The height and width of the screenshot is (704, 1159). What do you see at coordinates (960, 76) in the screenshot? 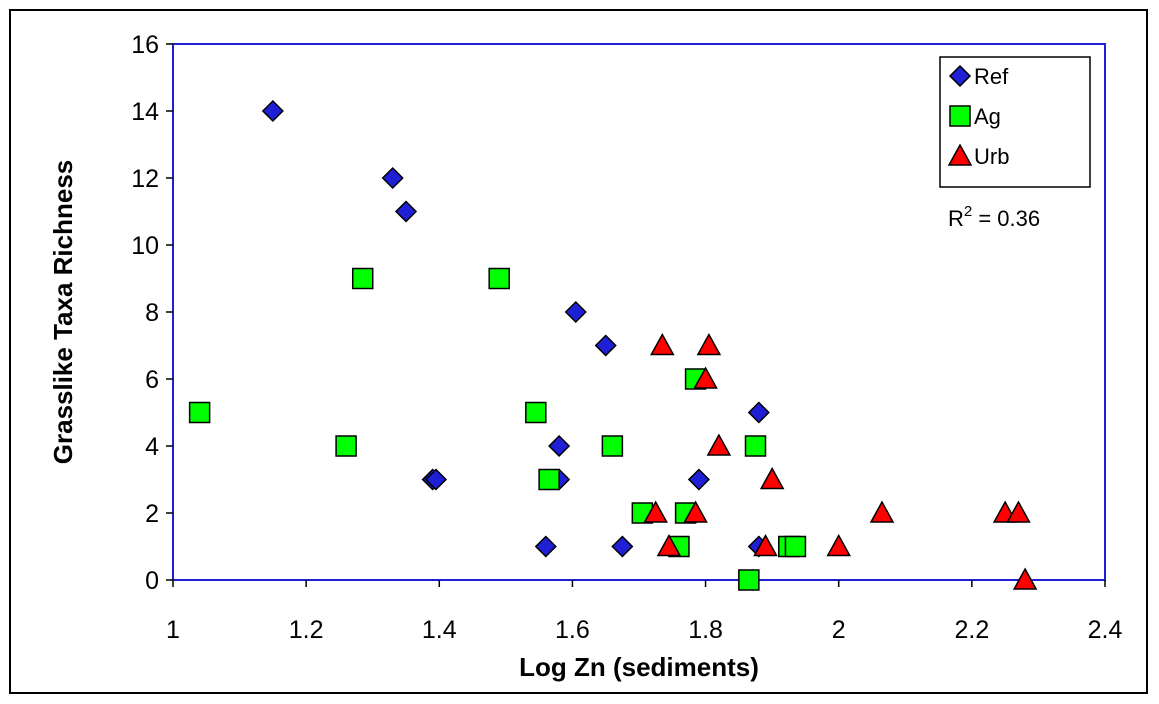
I see `legend-ref-marker` at bounding box center [960, 76].